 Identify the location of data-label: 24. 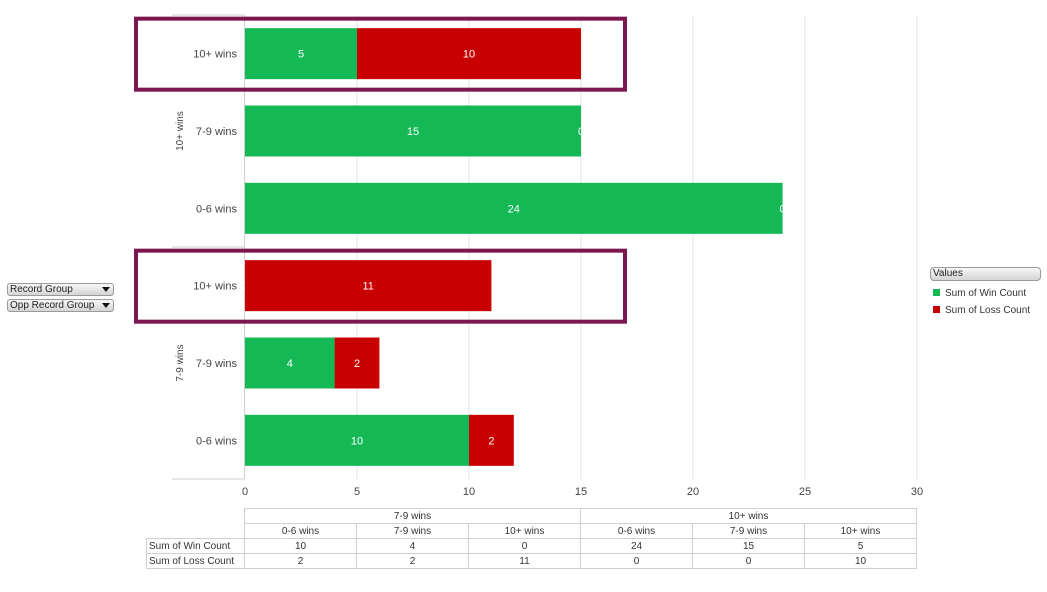
(514, 209).